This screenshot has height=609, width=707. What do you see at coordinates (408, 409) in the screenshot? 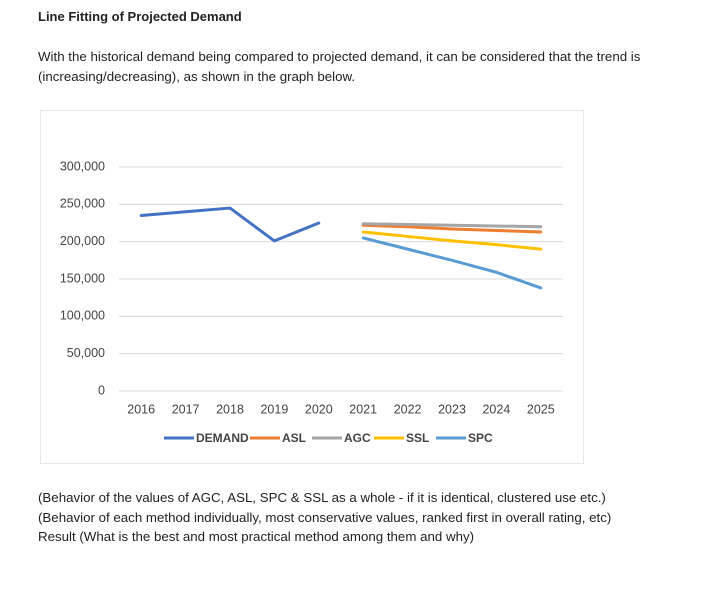
I see `x-tick-label: 2022` at bounding box center [408, 409].